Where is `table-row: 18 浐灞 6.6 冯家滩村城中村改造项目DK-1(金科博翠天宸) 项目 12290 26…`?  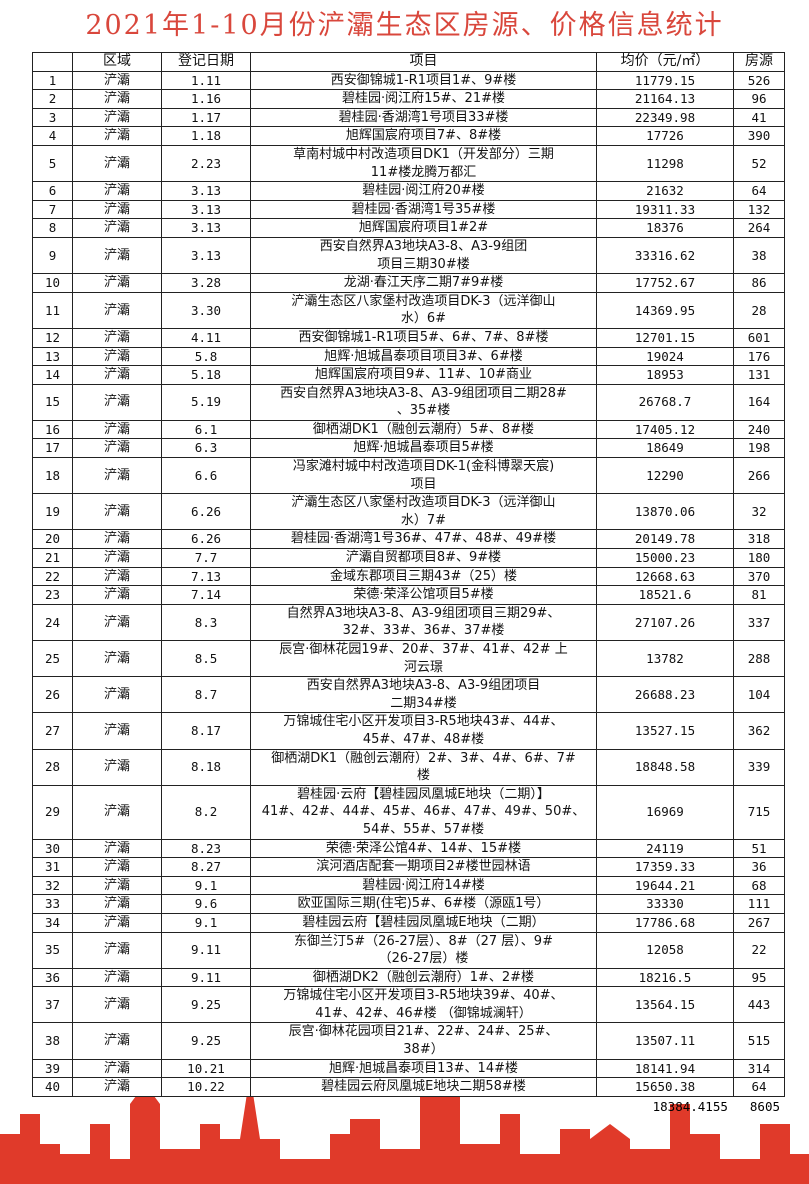 table-row: 18 浐灞 6.6 冯家滩村城中村改造项目DK-1(金科博翠天宸) 项目 12290 26… is located at coordinates (408, 476).